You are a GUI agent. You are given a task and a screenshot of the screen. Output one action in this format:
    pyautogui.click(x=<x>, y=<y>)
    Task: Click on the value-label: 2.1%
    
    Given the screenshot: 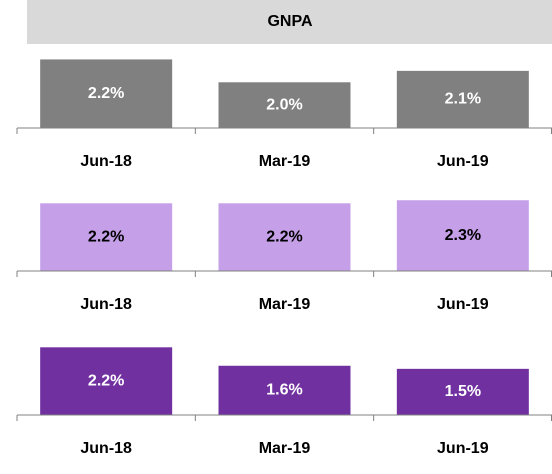 What is the action you would take?
    pyautogui.click(x=463, y=99)
    